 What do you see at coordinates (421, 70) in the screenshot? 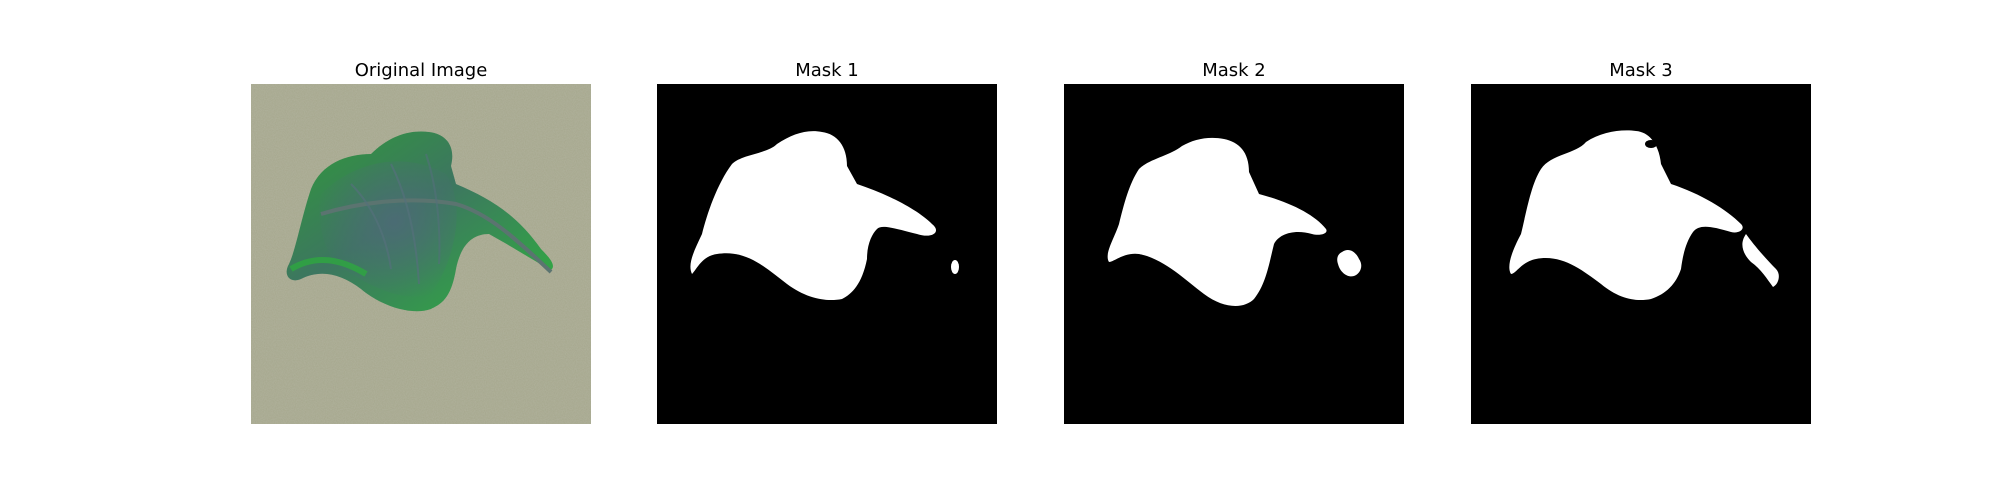
I see `panel-title: Original Image` at bounding box center [421, 70].